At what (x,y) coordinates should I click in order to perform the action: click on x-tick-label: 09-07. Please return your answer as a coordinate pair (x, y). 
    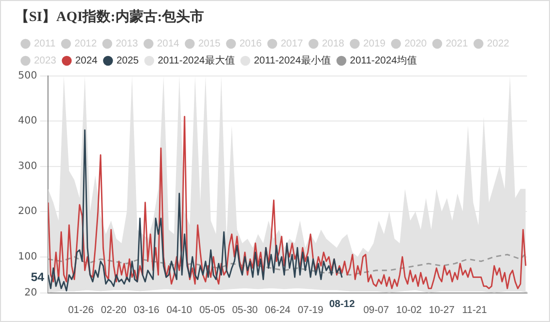
    Looking at the image, I should click on (376, 310).